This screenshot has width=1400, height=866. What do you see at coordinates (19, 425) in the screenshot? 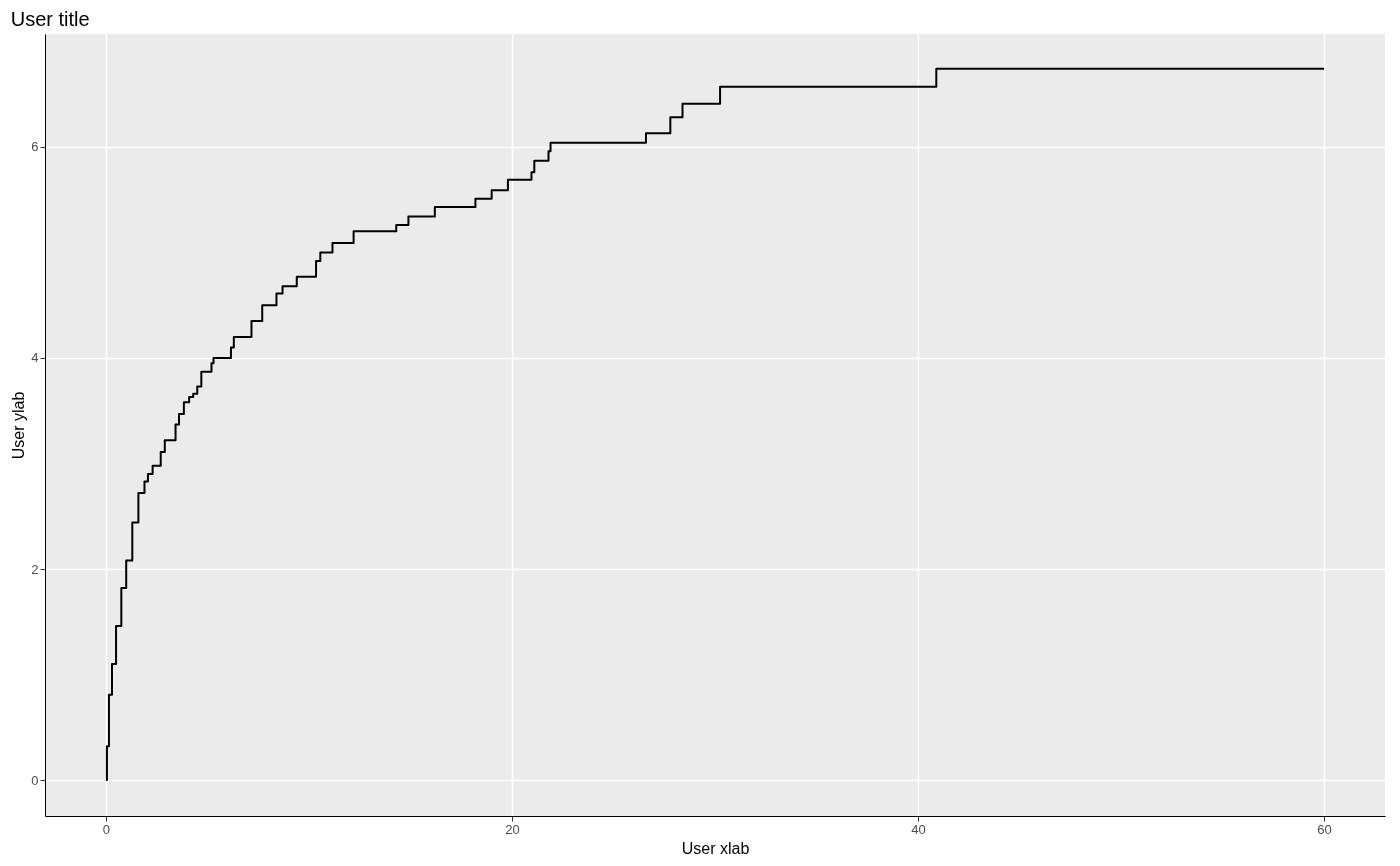
I see `y-axis-title: User ylab` at bounding box center [19, 425].